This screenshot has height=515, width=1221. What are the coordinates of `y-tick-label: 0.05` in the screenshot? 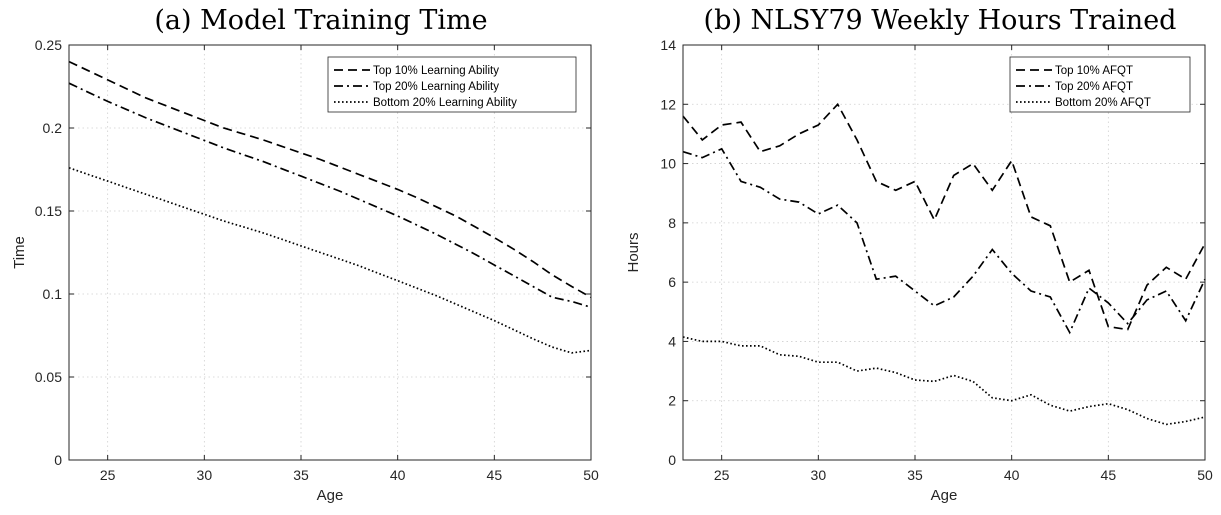 It's located at (48, 377).